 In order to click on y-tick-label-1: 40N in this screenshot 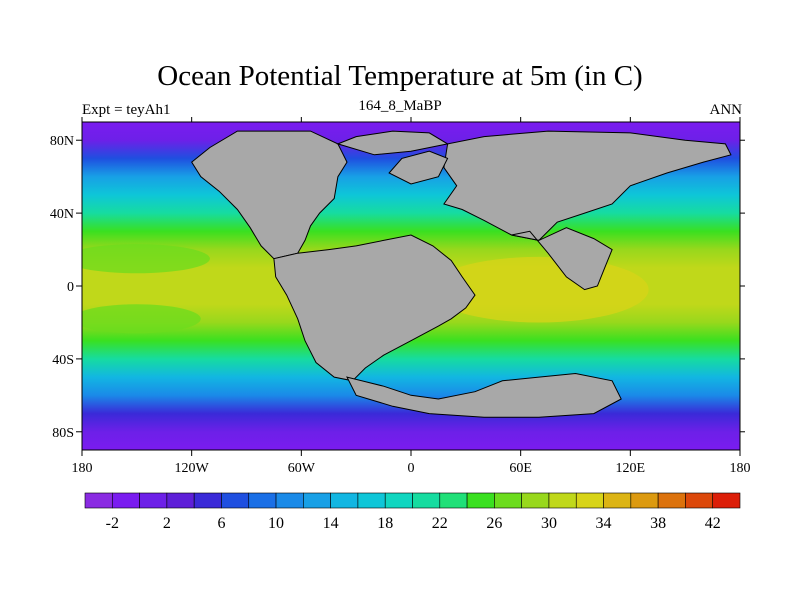, I will do `click(62, 214)`.